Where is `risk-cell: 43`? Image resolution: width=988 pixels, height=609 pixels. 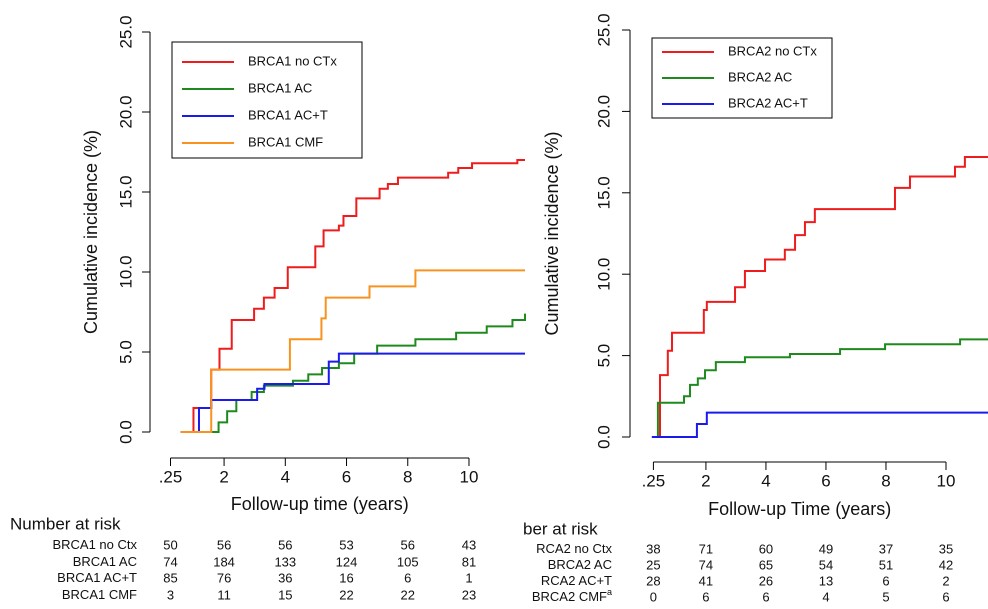 risk-cell: 43 is located at coordinates (469, 544).